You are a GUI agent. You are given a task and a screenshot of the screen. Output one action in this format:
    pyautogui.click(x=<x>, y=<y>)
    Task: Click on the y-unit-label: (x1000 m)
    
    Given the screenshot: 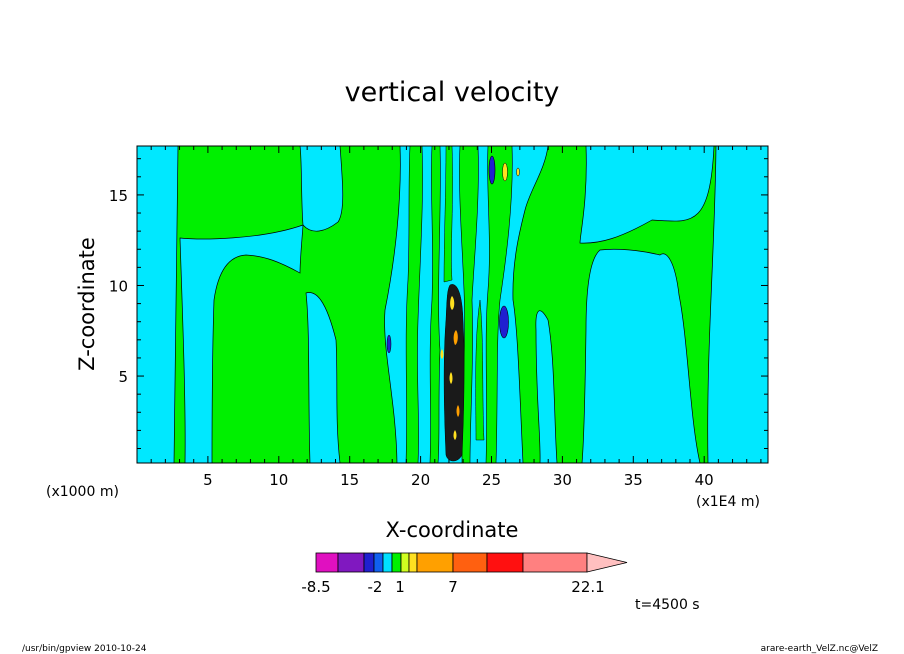 What is the action you would take?
    pyautogui.click(x=82, y=492)
    